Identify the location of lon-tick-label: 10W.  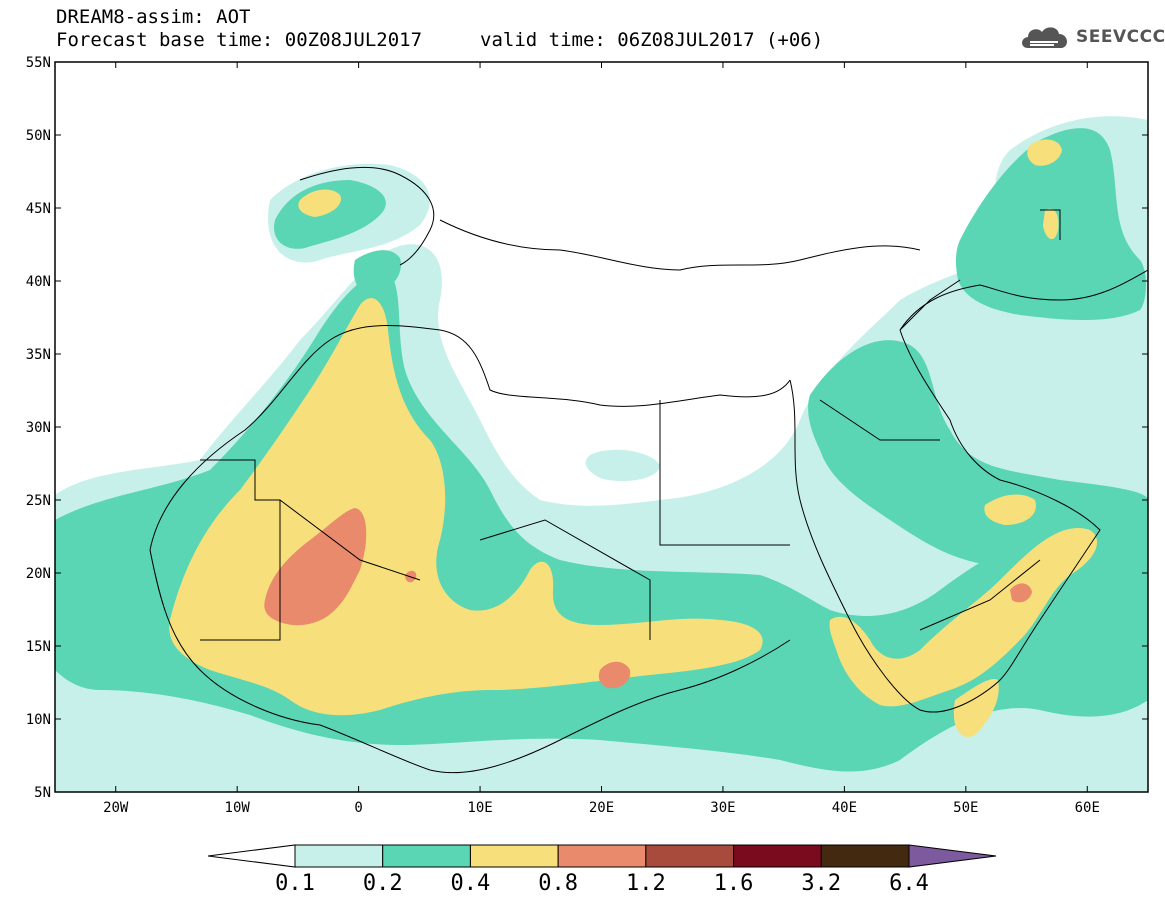
(238, 808).